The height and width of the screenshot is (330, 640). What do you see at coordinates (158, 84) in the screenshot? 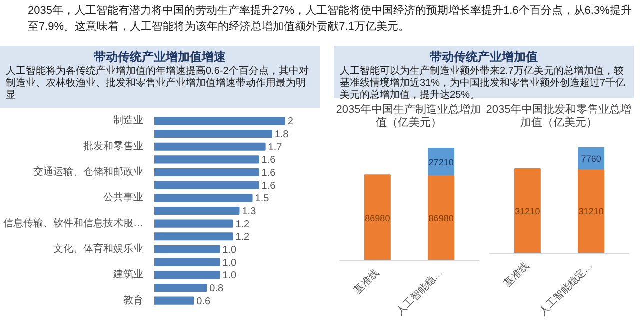
I see `chart-subtitle: 人工智能将为各传统产业增加值的年增速提高0.6-2个百分点，其中对制造业、农林牧渔业、批发和零售业产业增加值增速带动作用最为明显` at bounding box center [158, 84].